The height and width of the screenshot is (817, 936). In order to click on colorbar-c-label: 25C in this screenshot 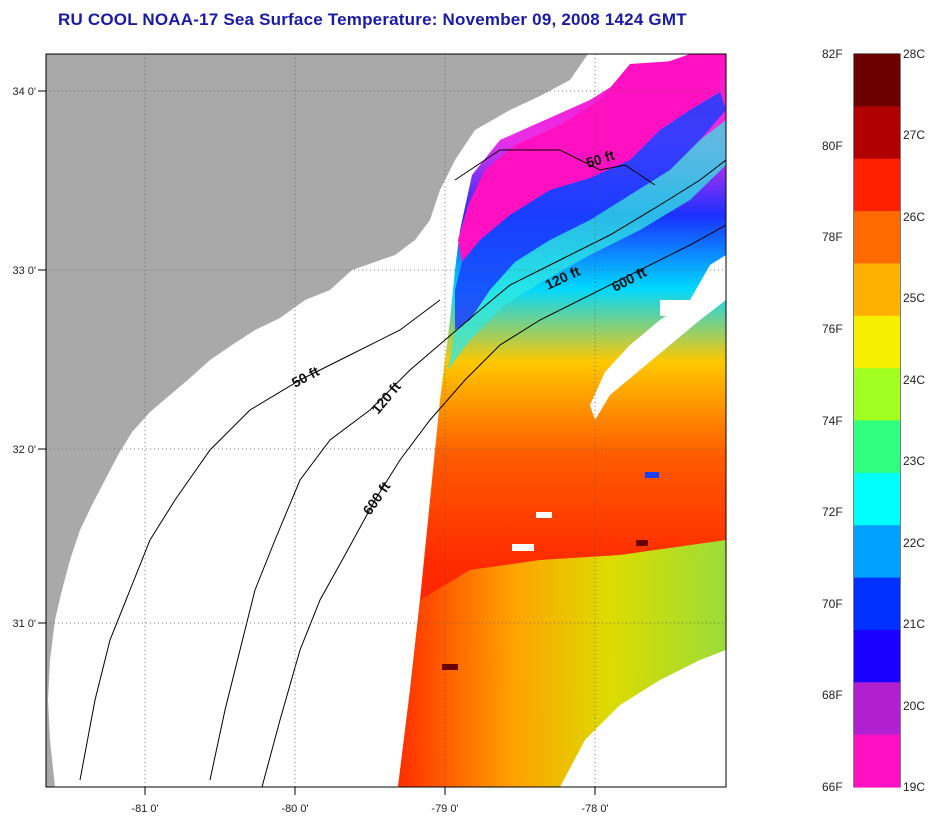, I will do `click(914, 298)`.